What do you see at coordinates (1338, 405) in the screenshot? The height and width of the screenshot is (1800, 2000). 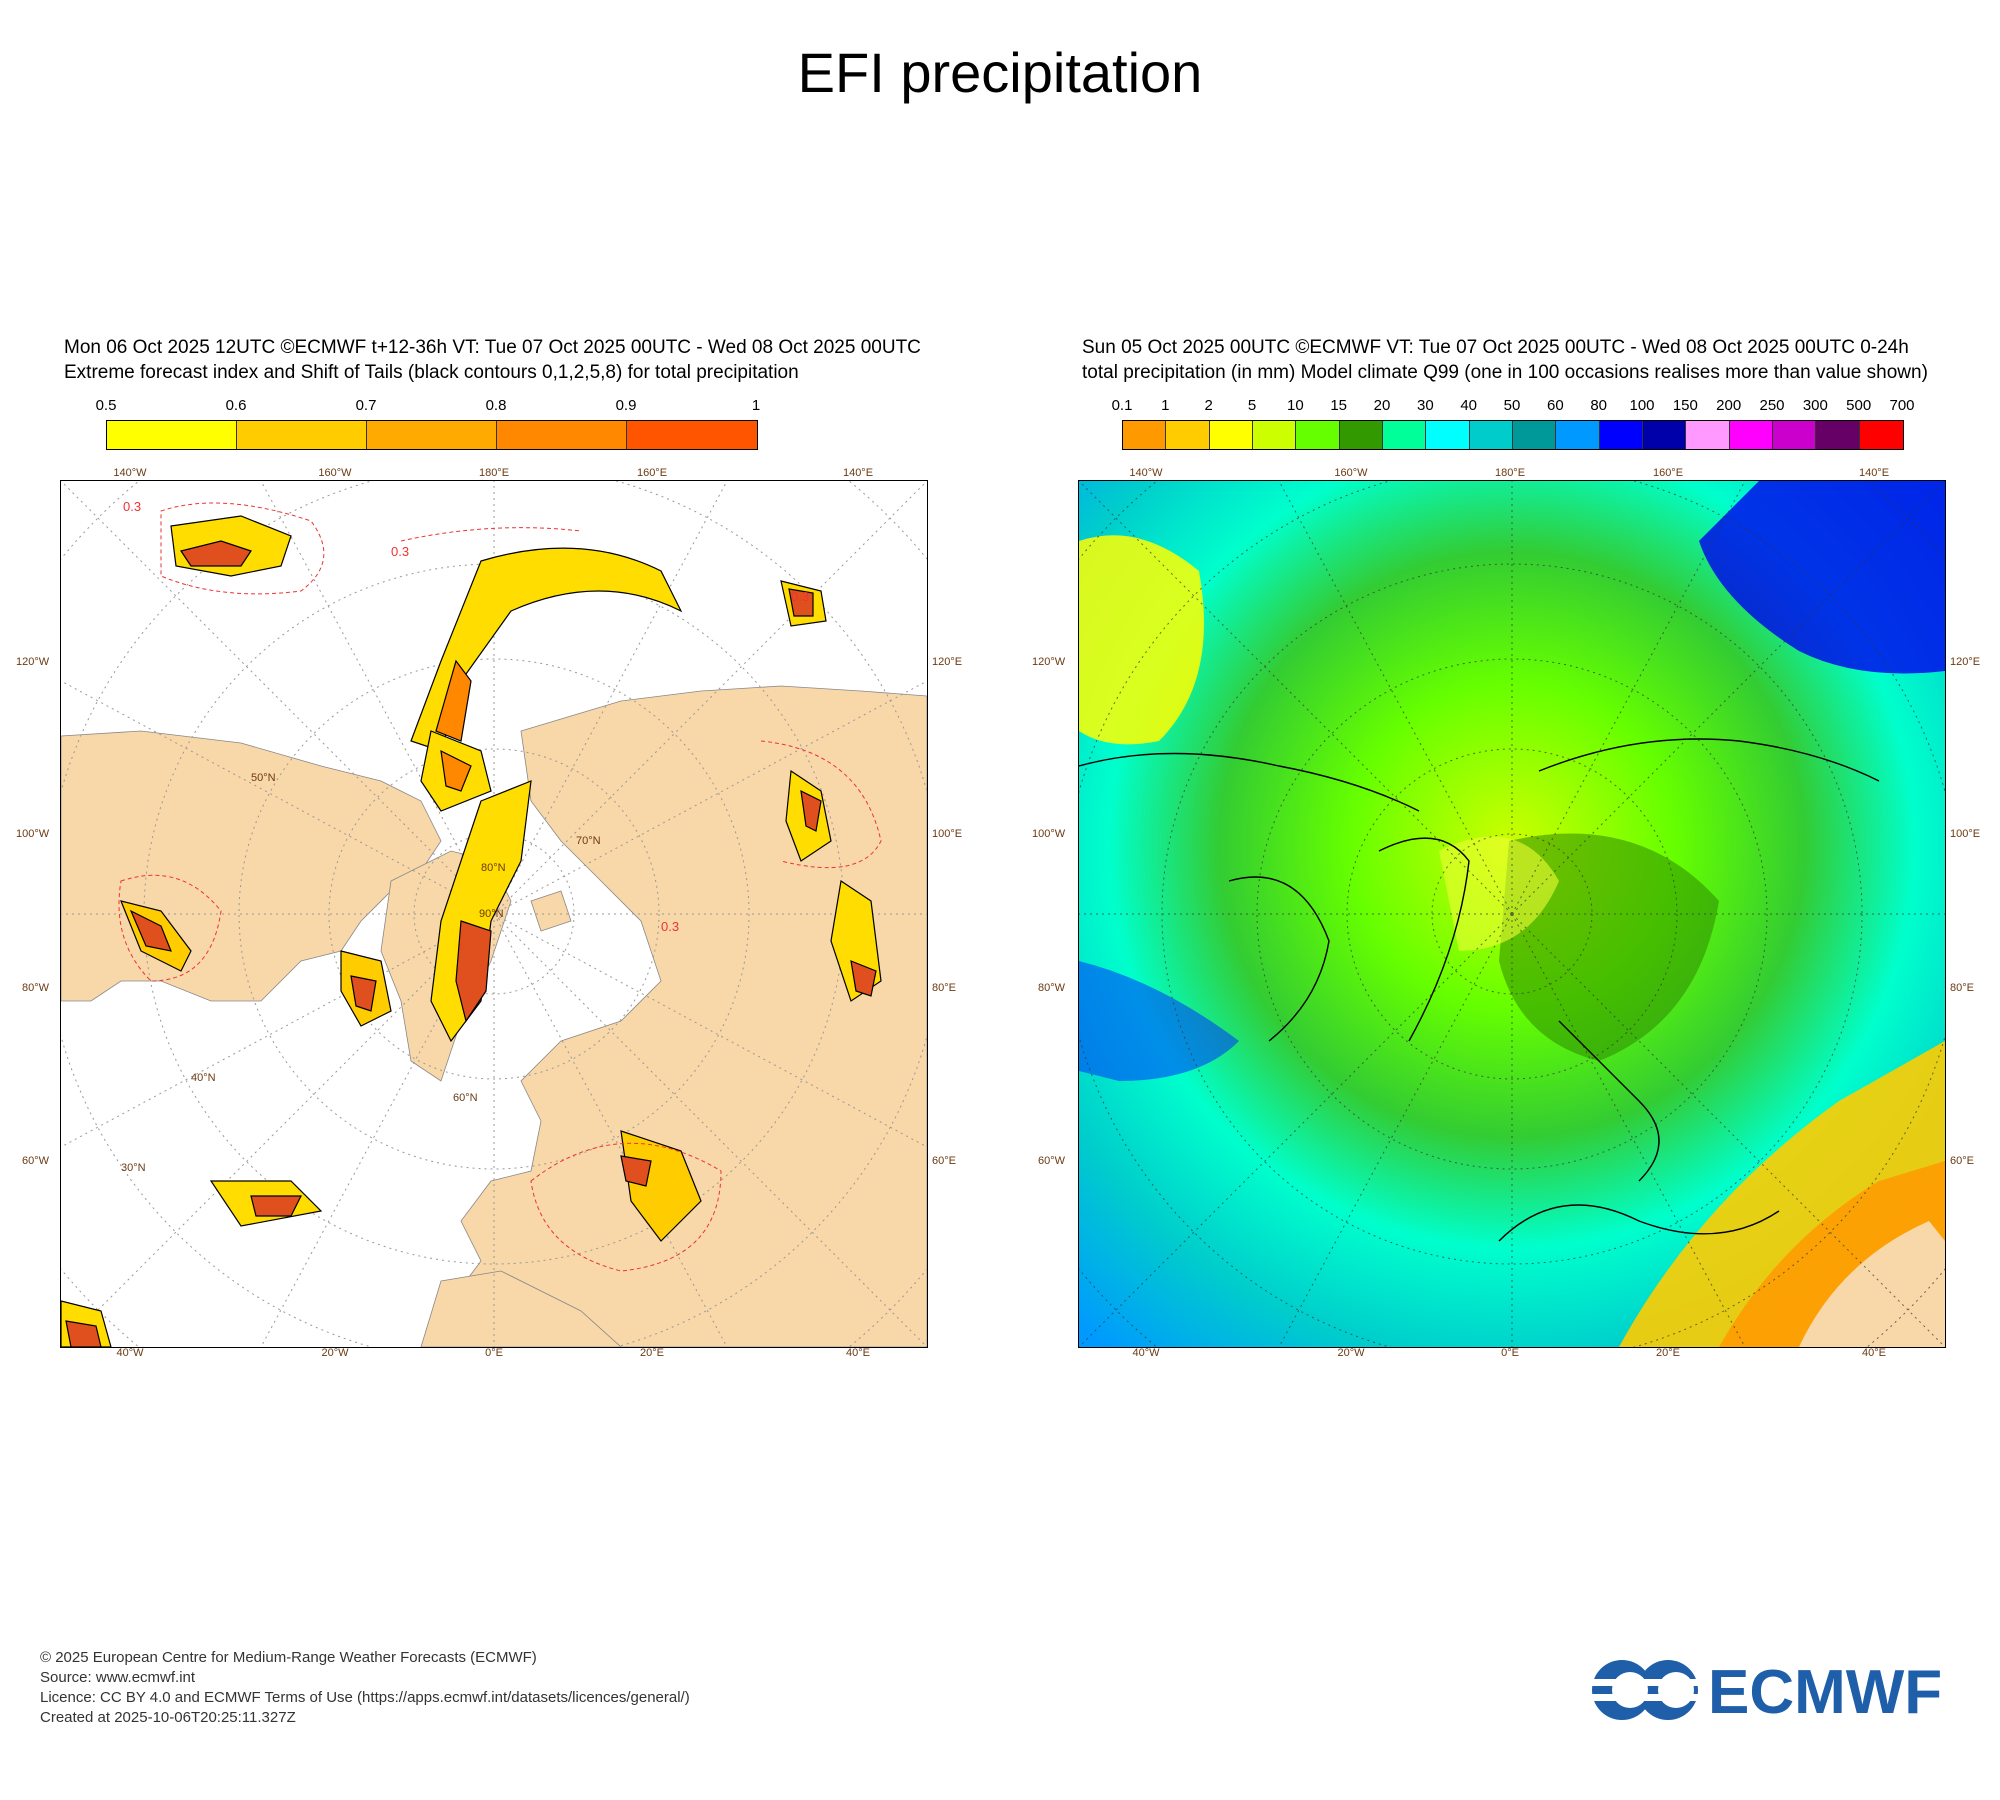 I see `colorbar-tick-label: 15` at bounding box center [1338, 405].